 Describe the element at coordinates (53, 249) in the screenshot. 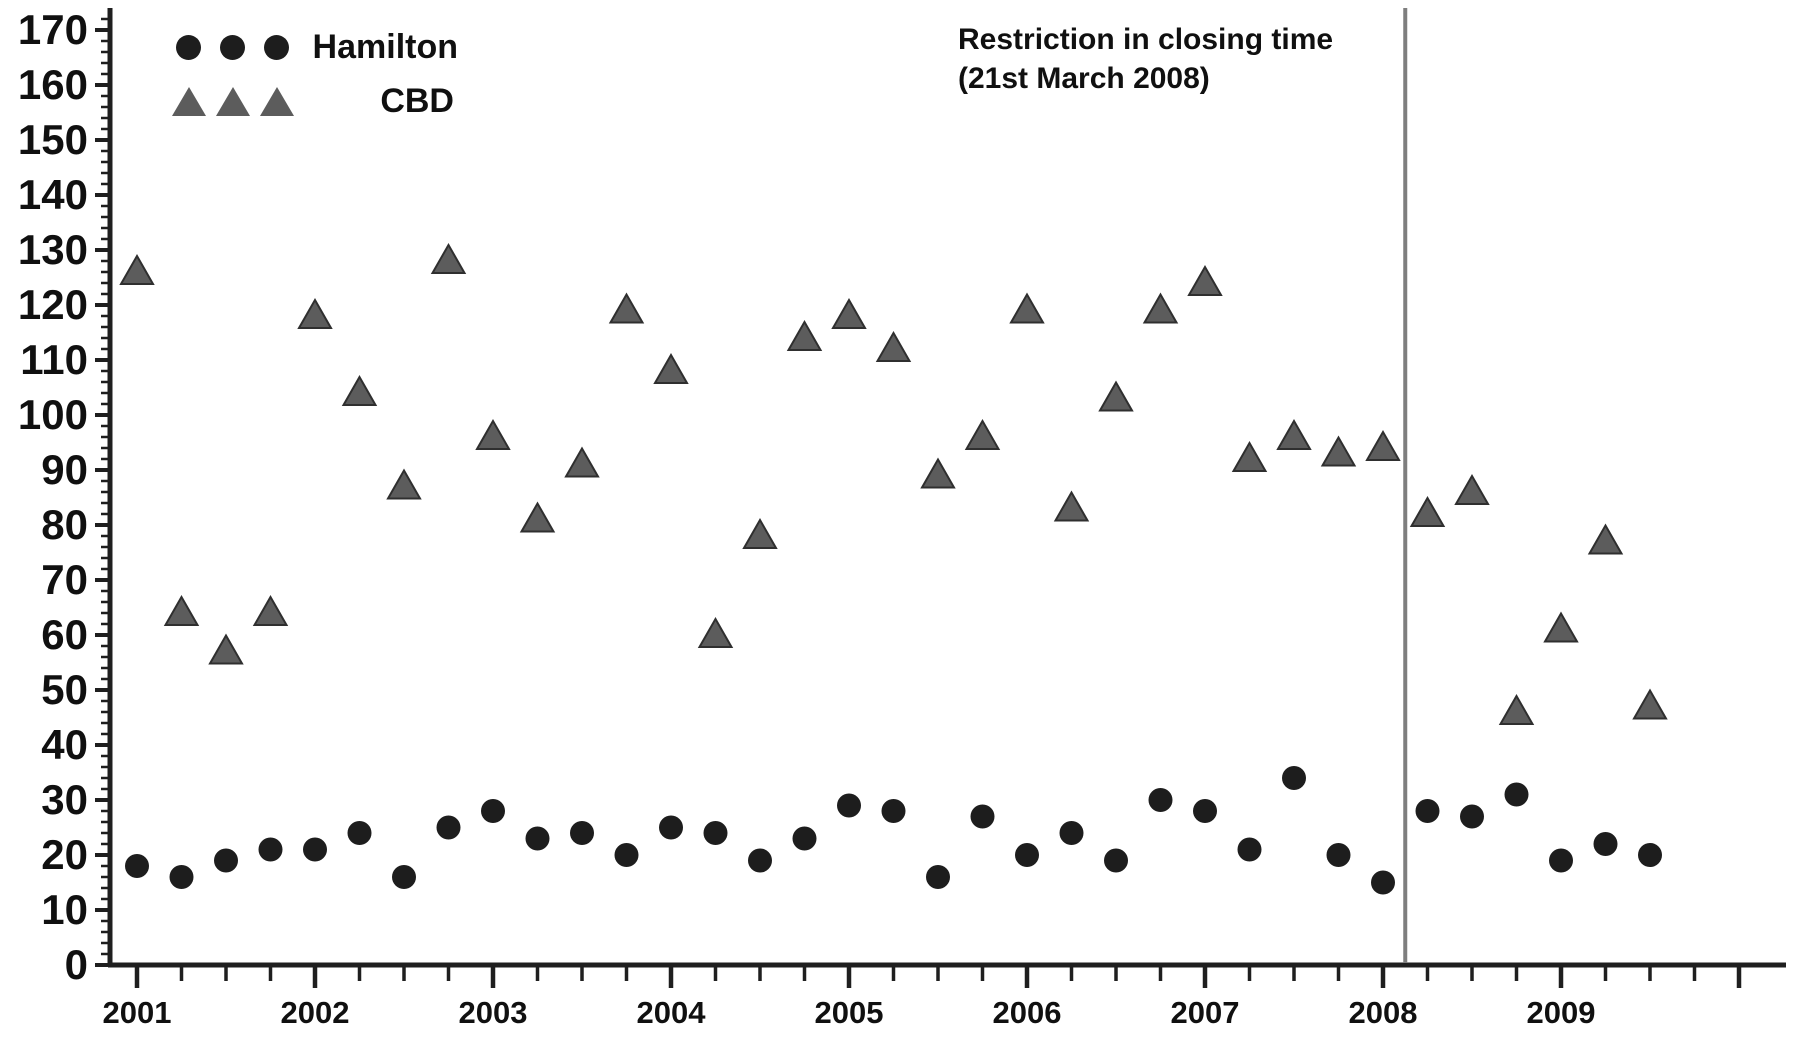

I see `y-tick-label: 130` at that location.